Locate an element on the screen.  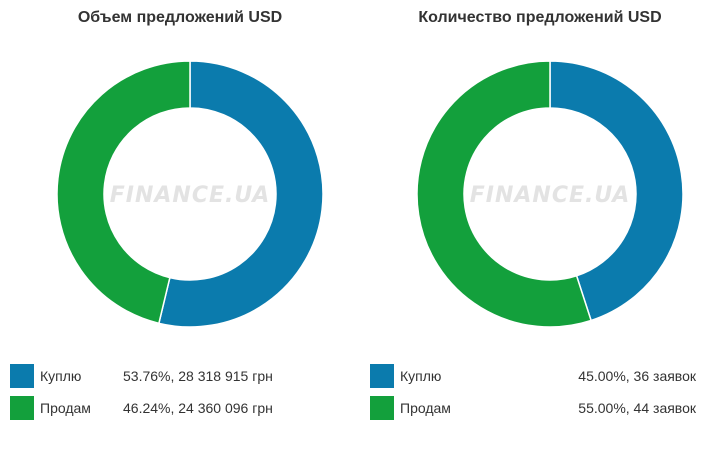
chart-title: Количество предложений USD is located at coordinates (540, 17).